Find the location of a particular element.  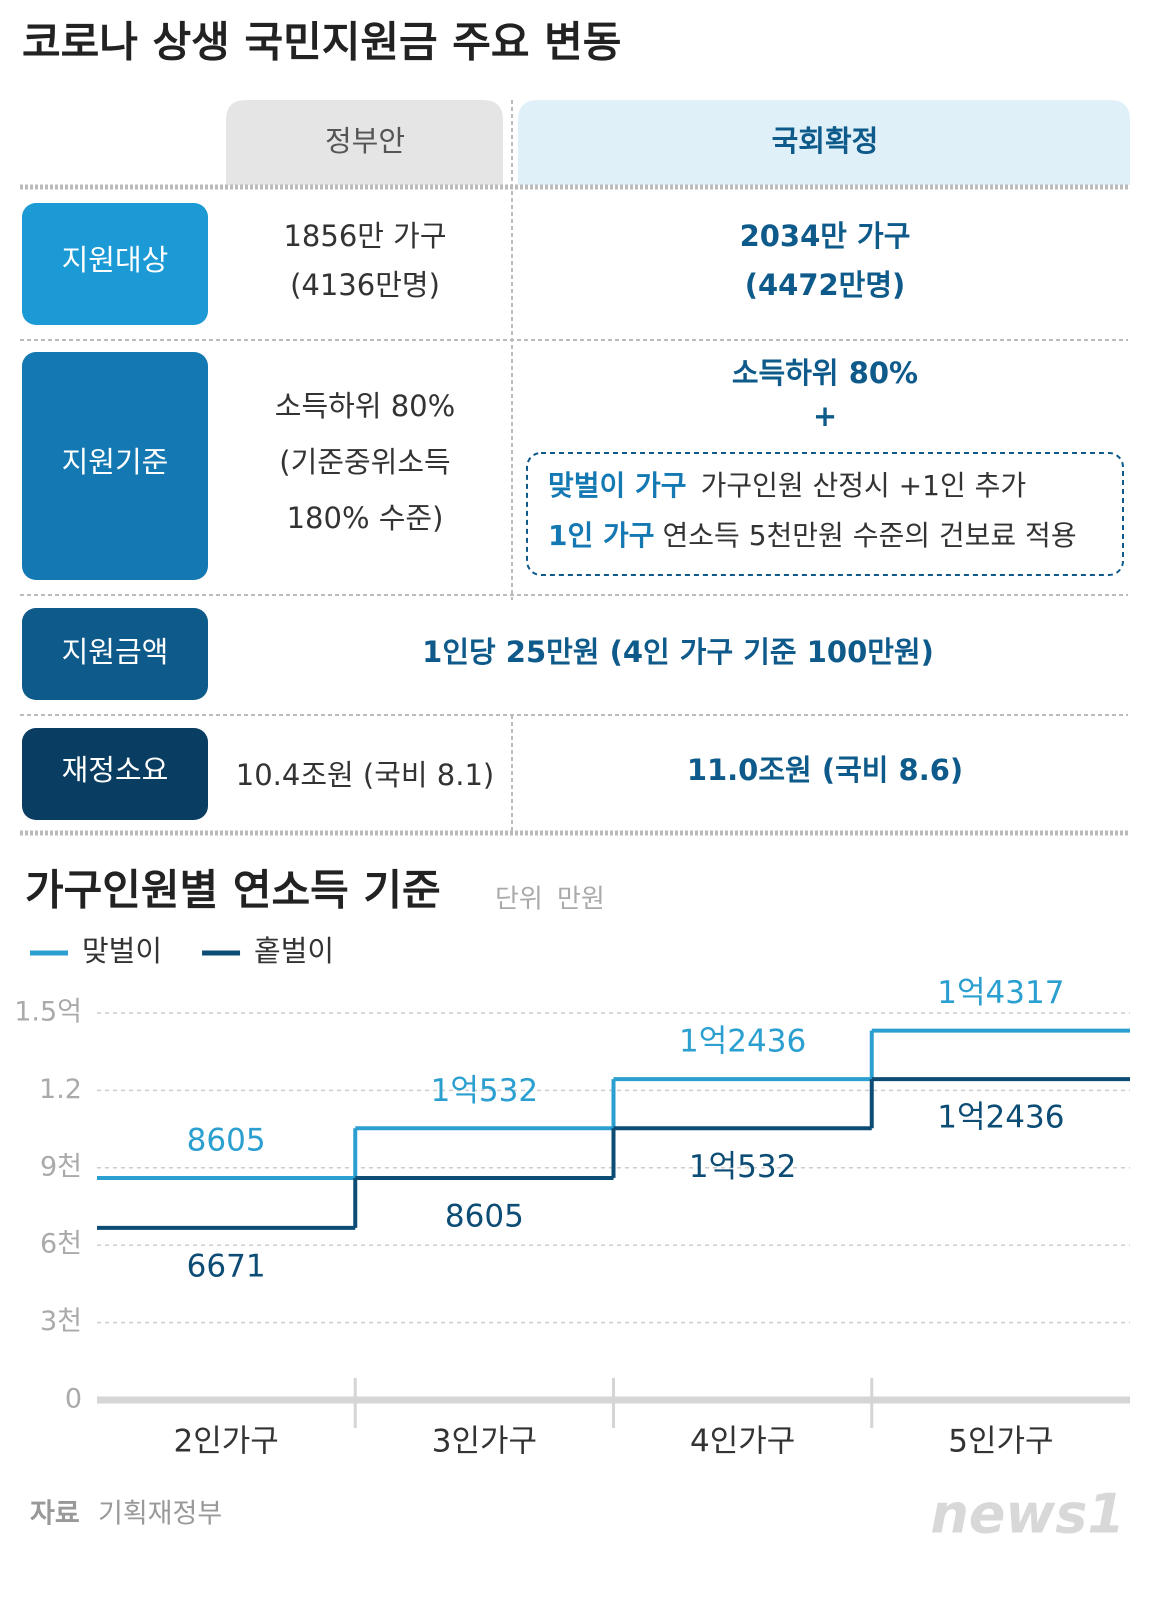

condition: 맞벌이 가구 가구인원 산정시 +1인 추가 is located at coordinates (787, 485).